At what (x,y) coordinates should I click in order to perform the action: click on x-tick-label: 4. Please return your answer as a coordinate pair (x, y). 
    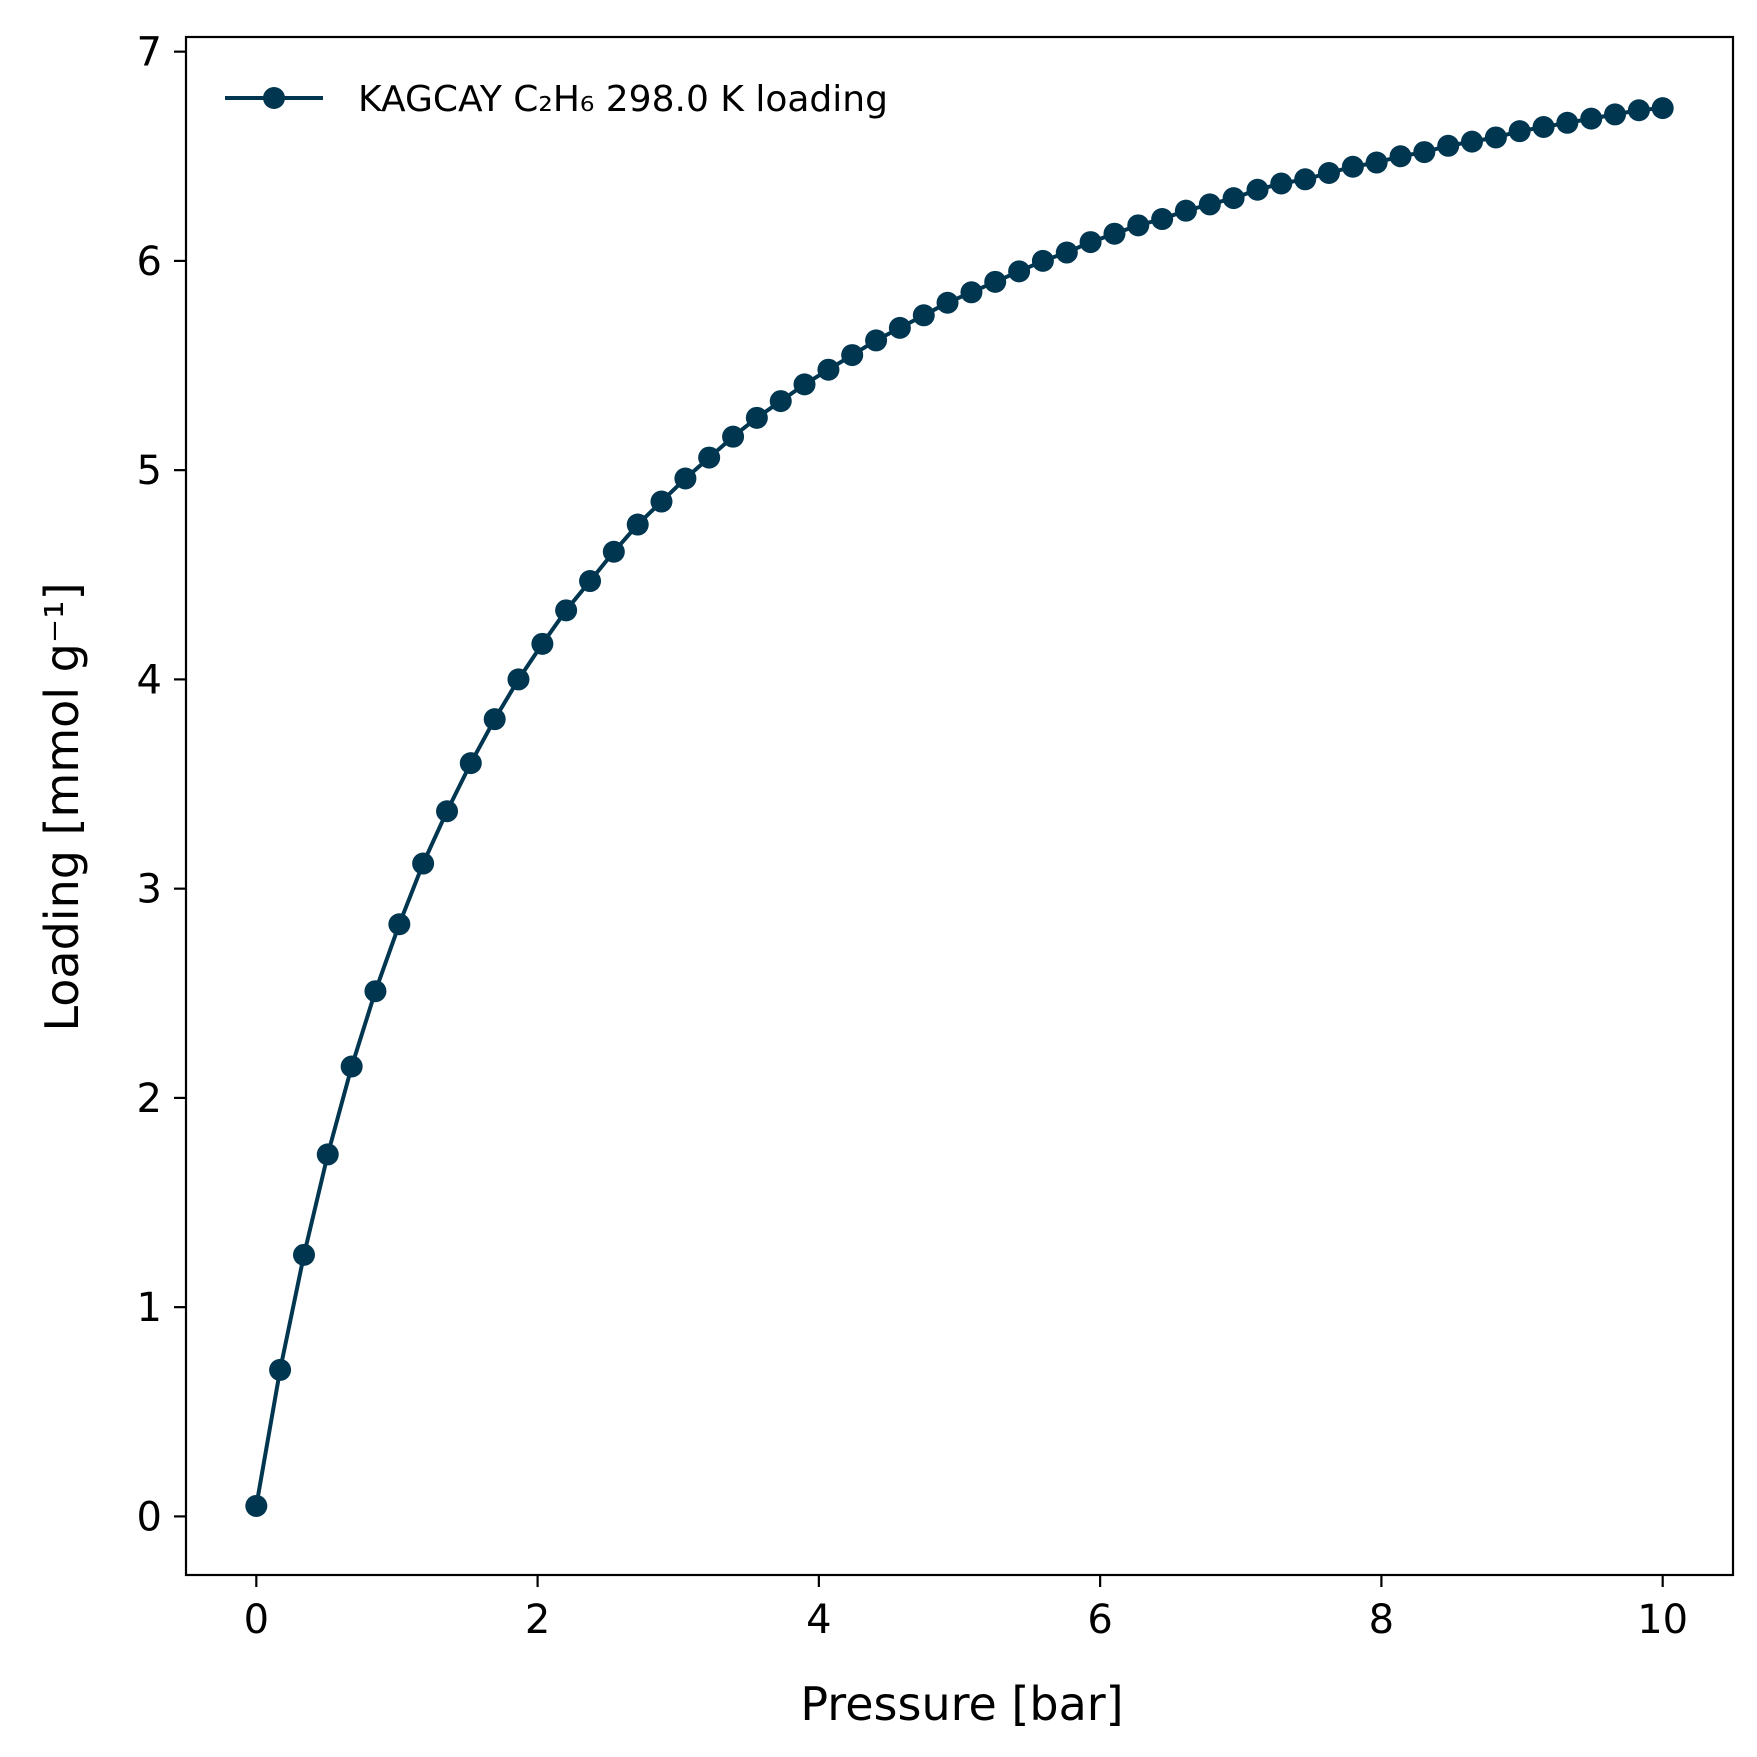
    Looking at the image, I should click on (818, 1620).